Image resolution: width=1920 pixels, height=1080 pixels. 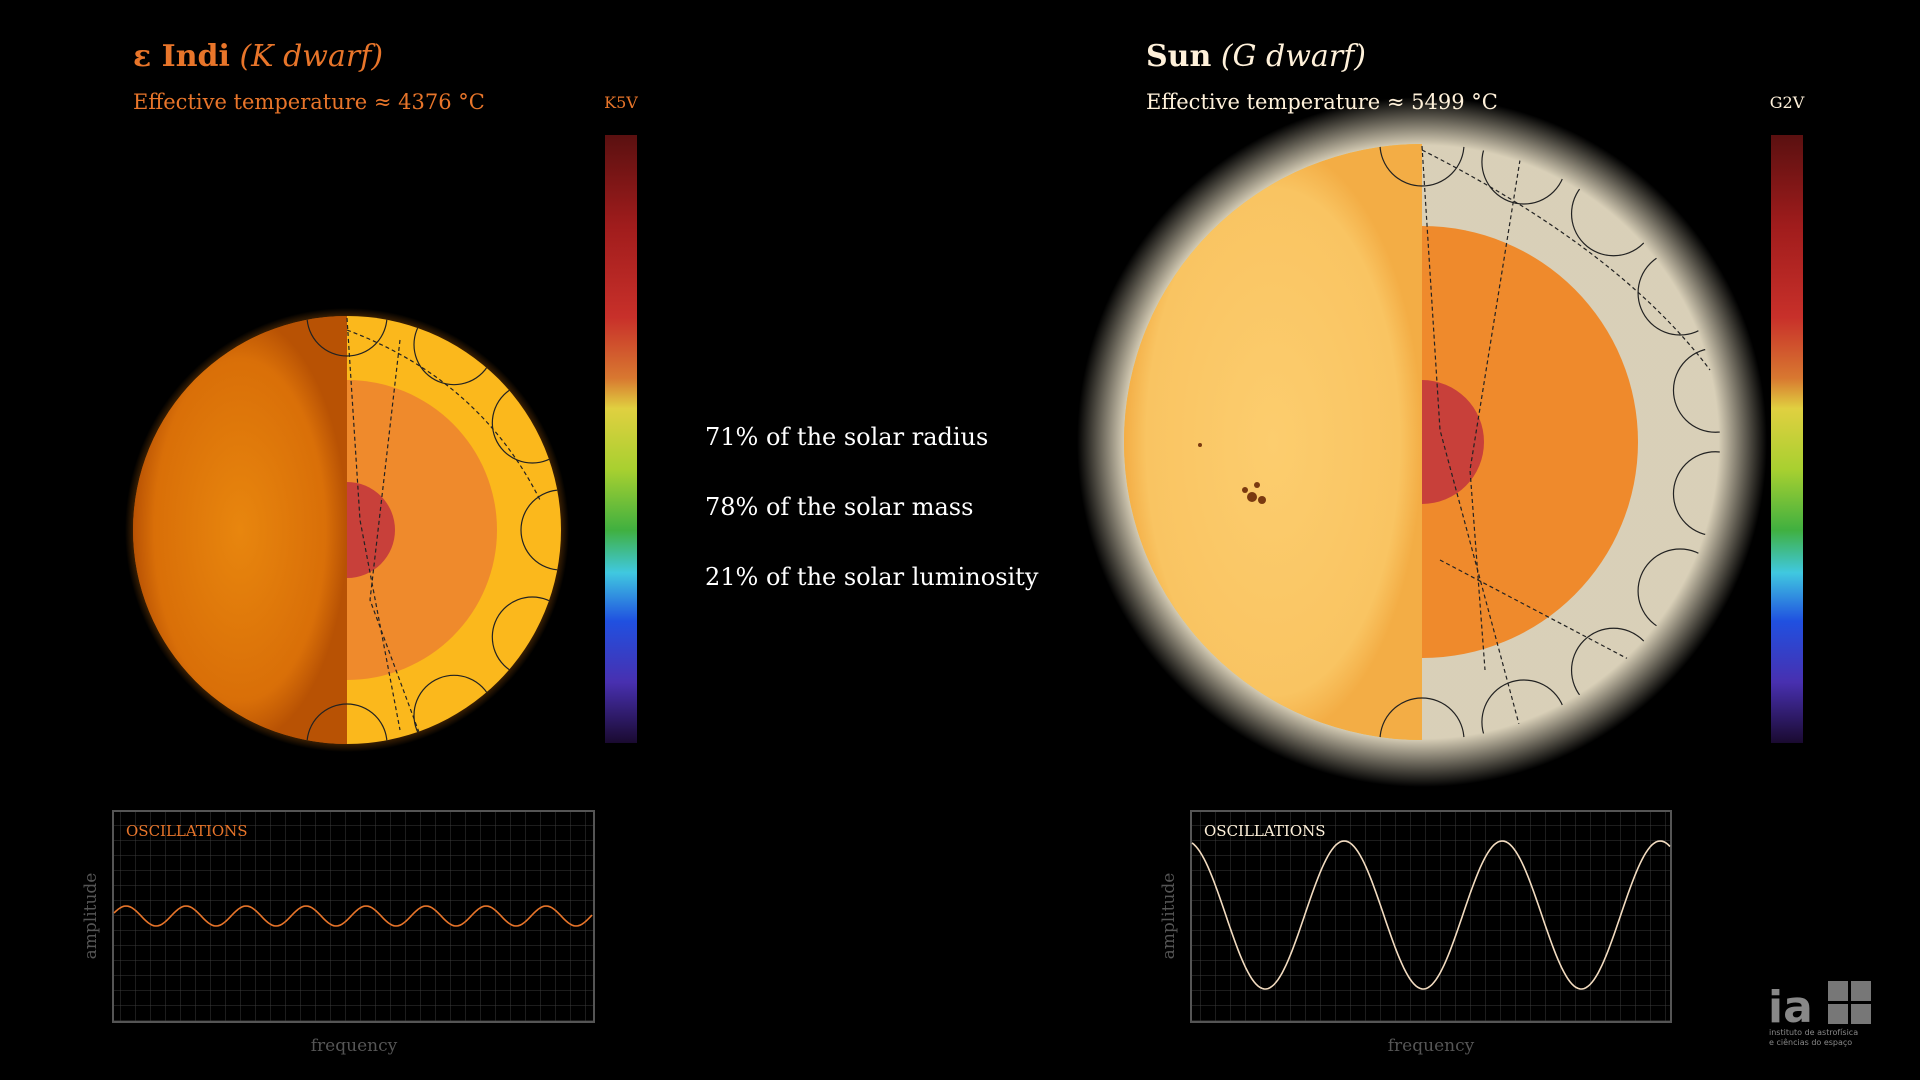 I want to click on logo-mark: ia, so click(x=1790, y=1007).